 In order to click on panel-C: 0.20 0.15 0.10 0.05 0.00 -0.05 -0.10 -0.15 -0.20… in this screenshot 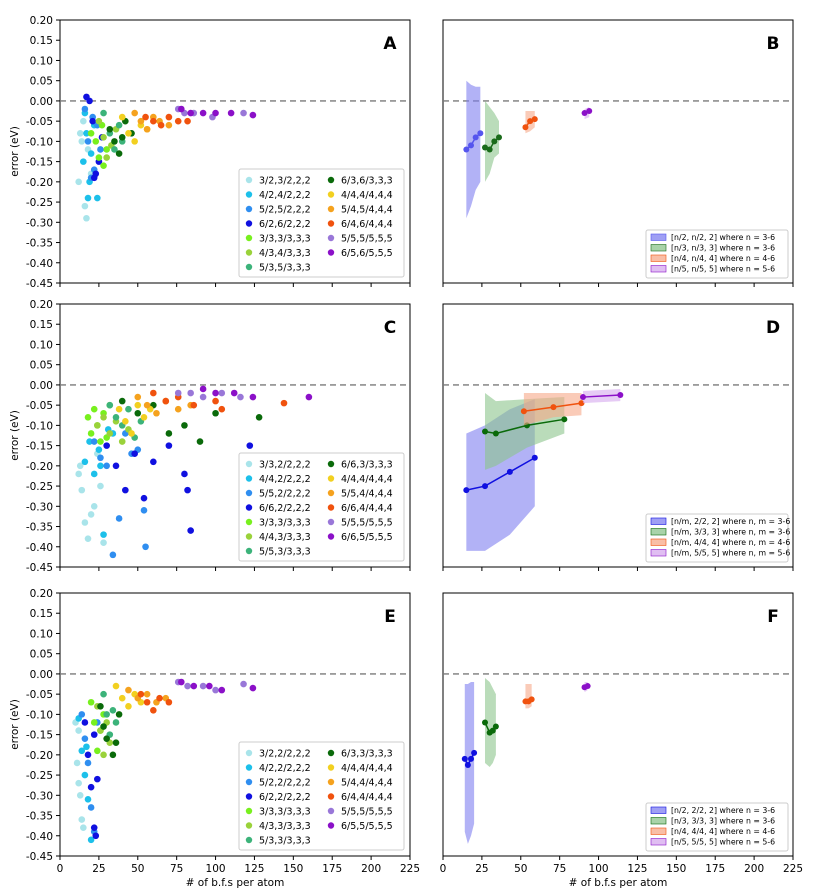, I will do `click(210, 436)`.